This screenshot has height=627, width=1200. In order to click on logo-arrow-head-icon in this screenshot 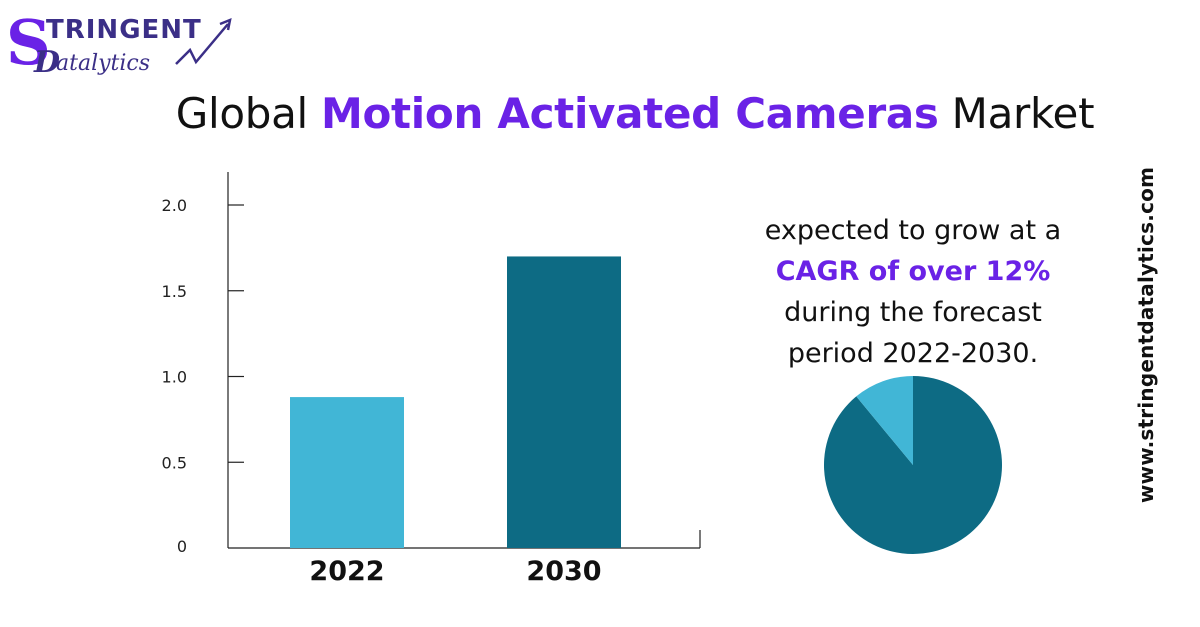, I will do `click(225, 24)`.